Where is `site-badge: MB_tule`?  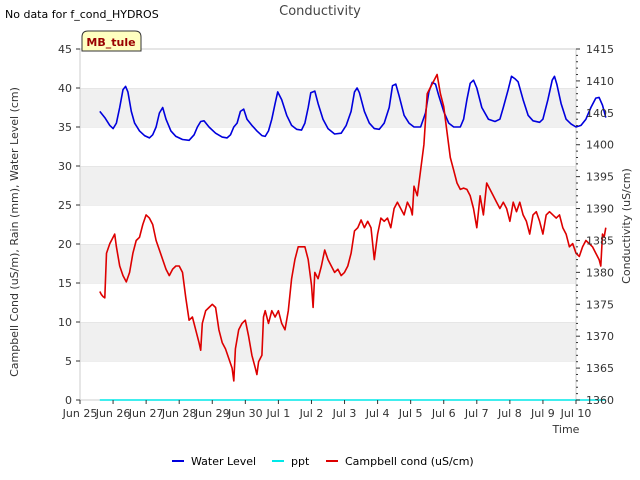 site-badge: MB_tule is located at coordinates (111, 41).